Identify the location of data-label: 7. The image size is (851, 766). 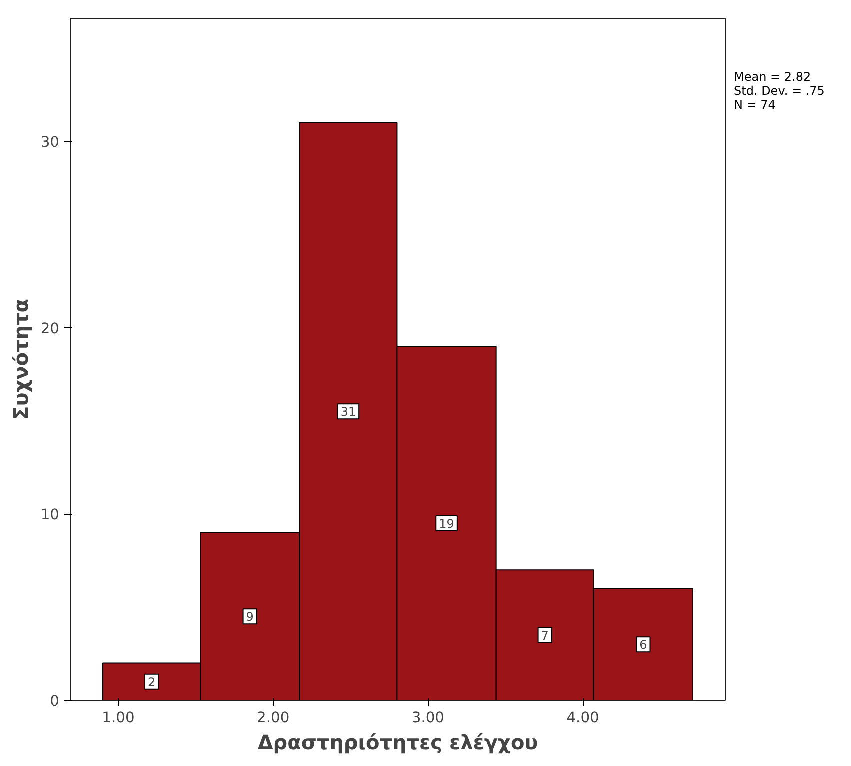
(545, 635).